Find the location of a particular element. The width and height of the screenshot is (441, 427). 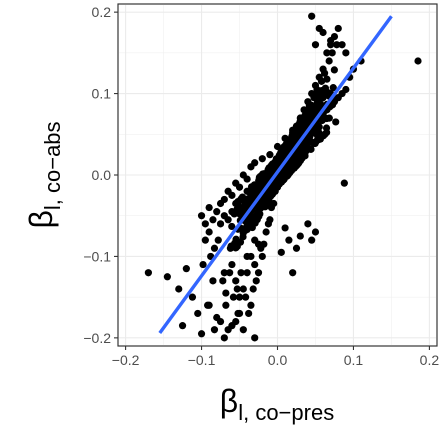

x-axis-title-main: β is located at coordinates (229, 401).